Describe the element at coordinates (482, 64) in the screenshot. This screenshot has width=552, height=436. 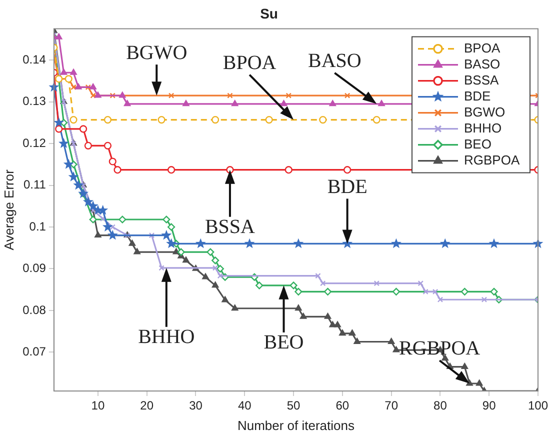
I see `legend-label: BASO` at that location.